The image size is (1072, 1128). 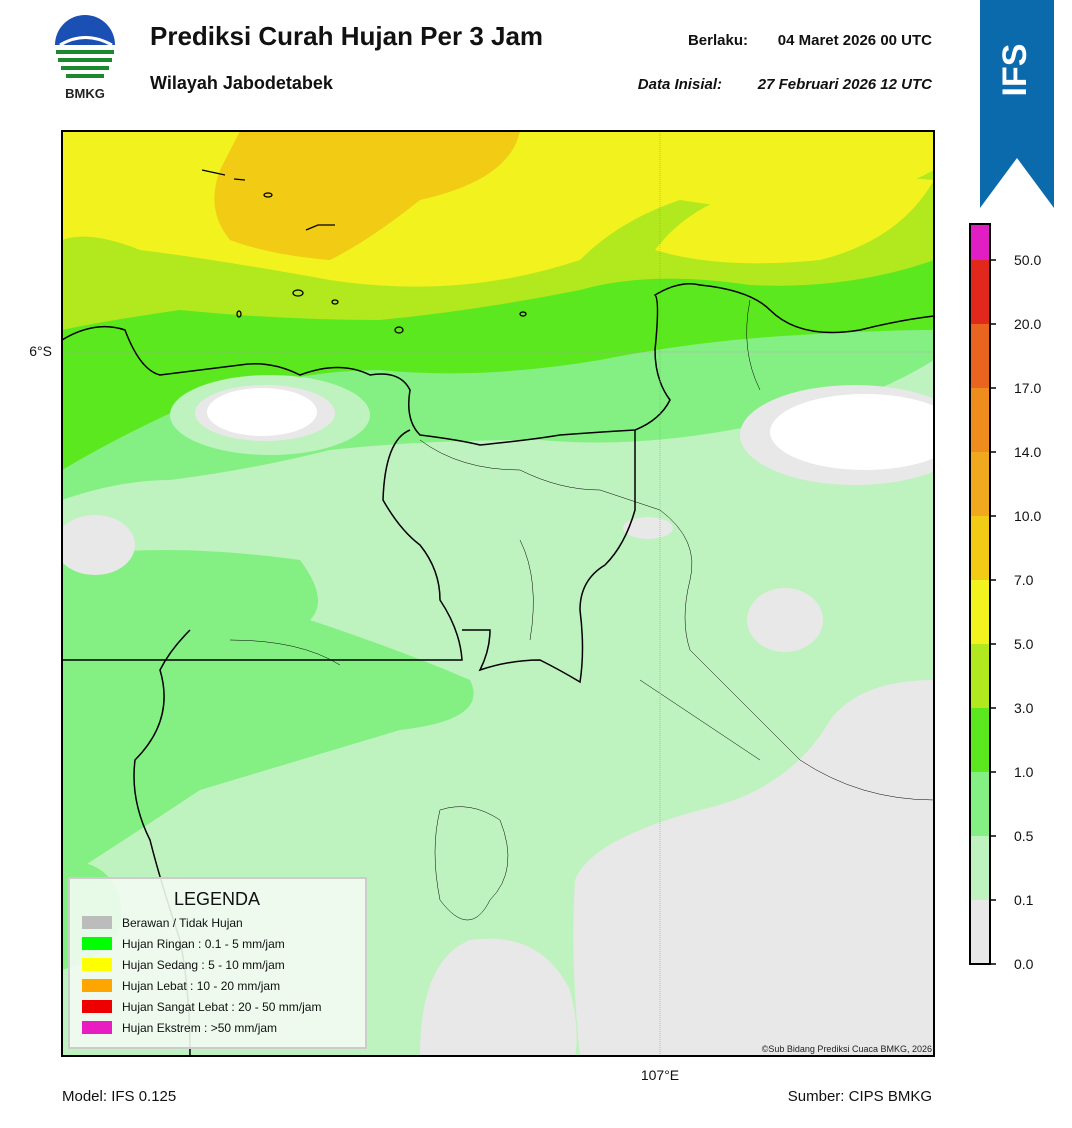 What do you see at coordinates (221, 1007) in the screenshot?
I see `legend-label: Hujan Sangat Lebat : 20 - 50 mm/jam` at bounding box center [221, 1007].